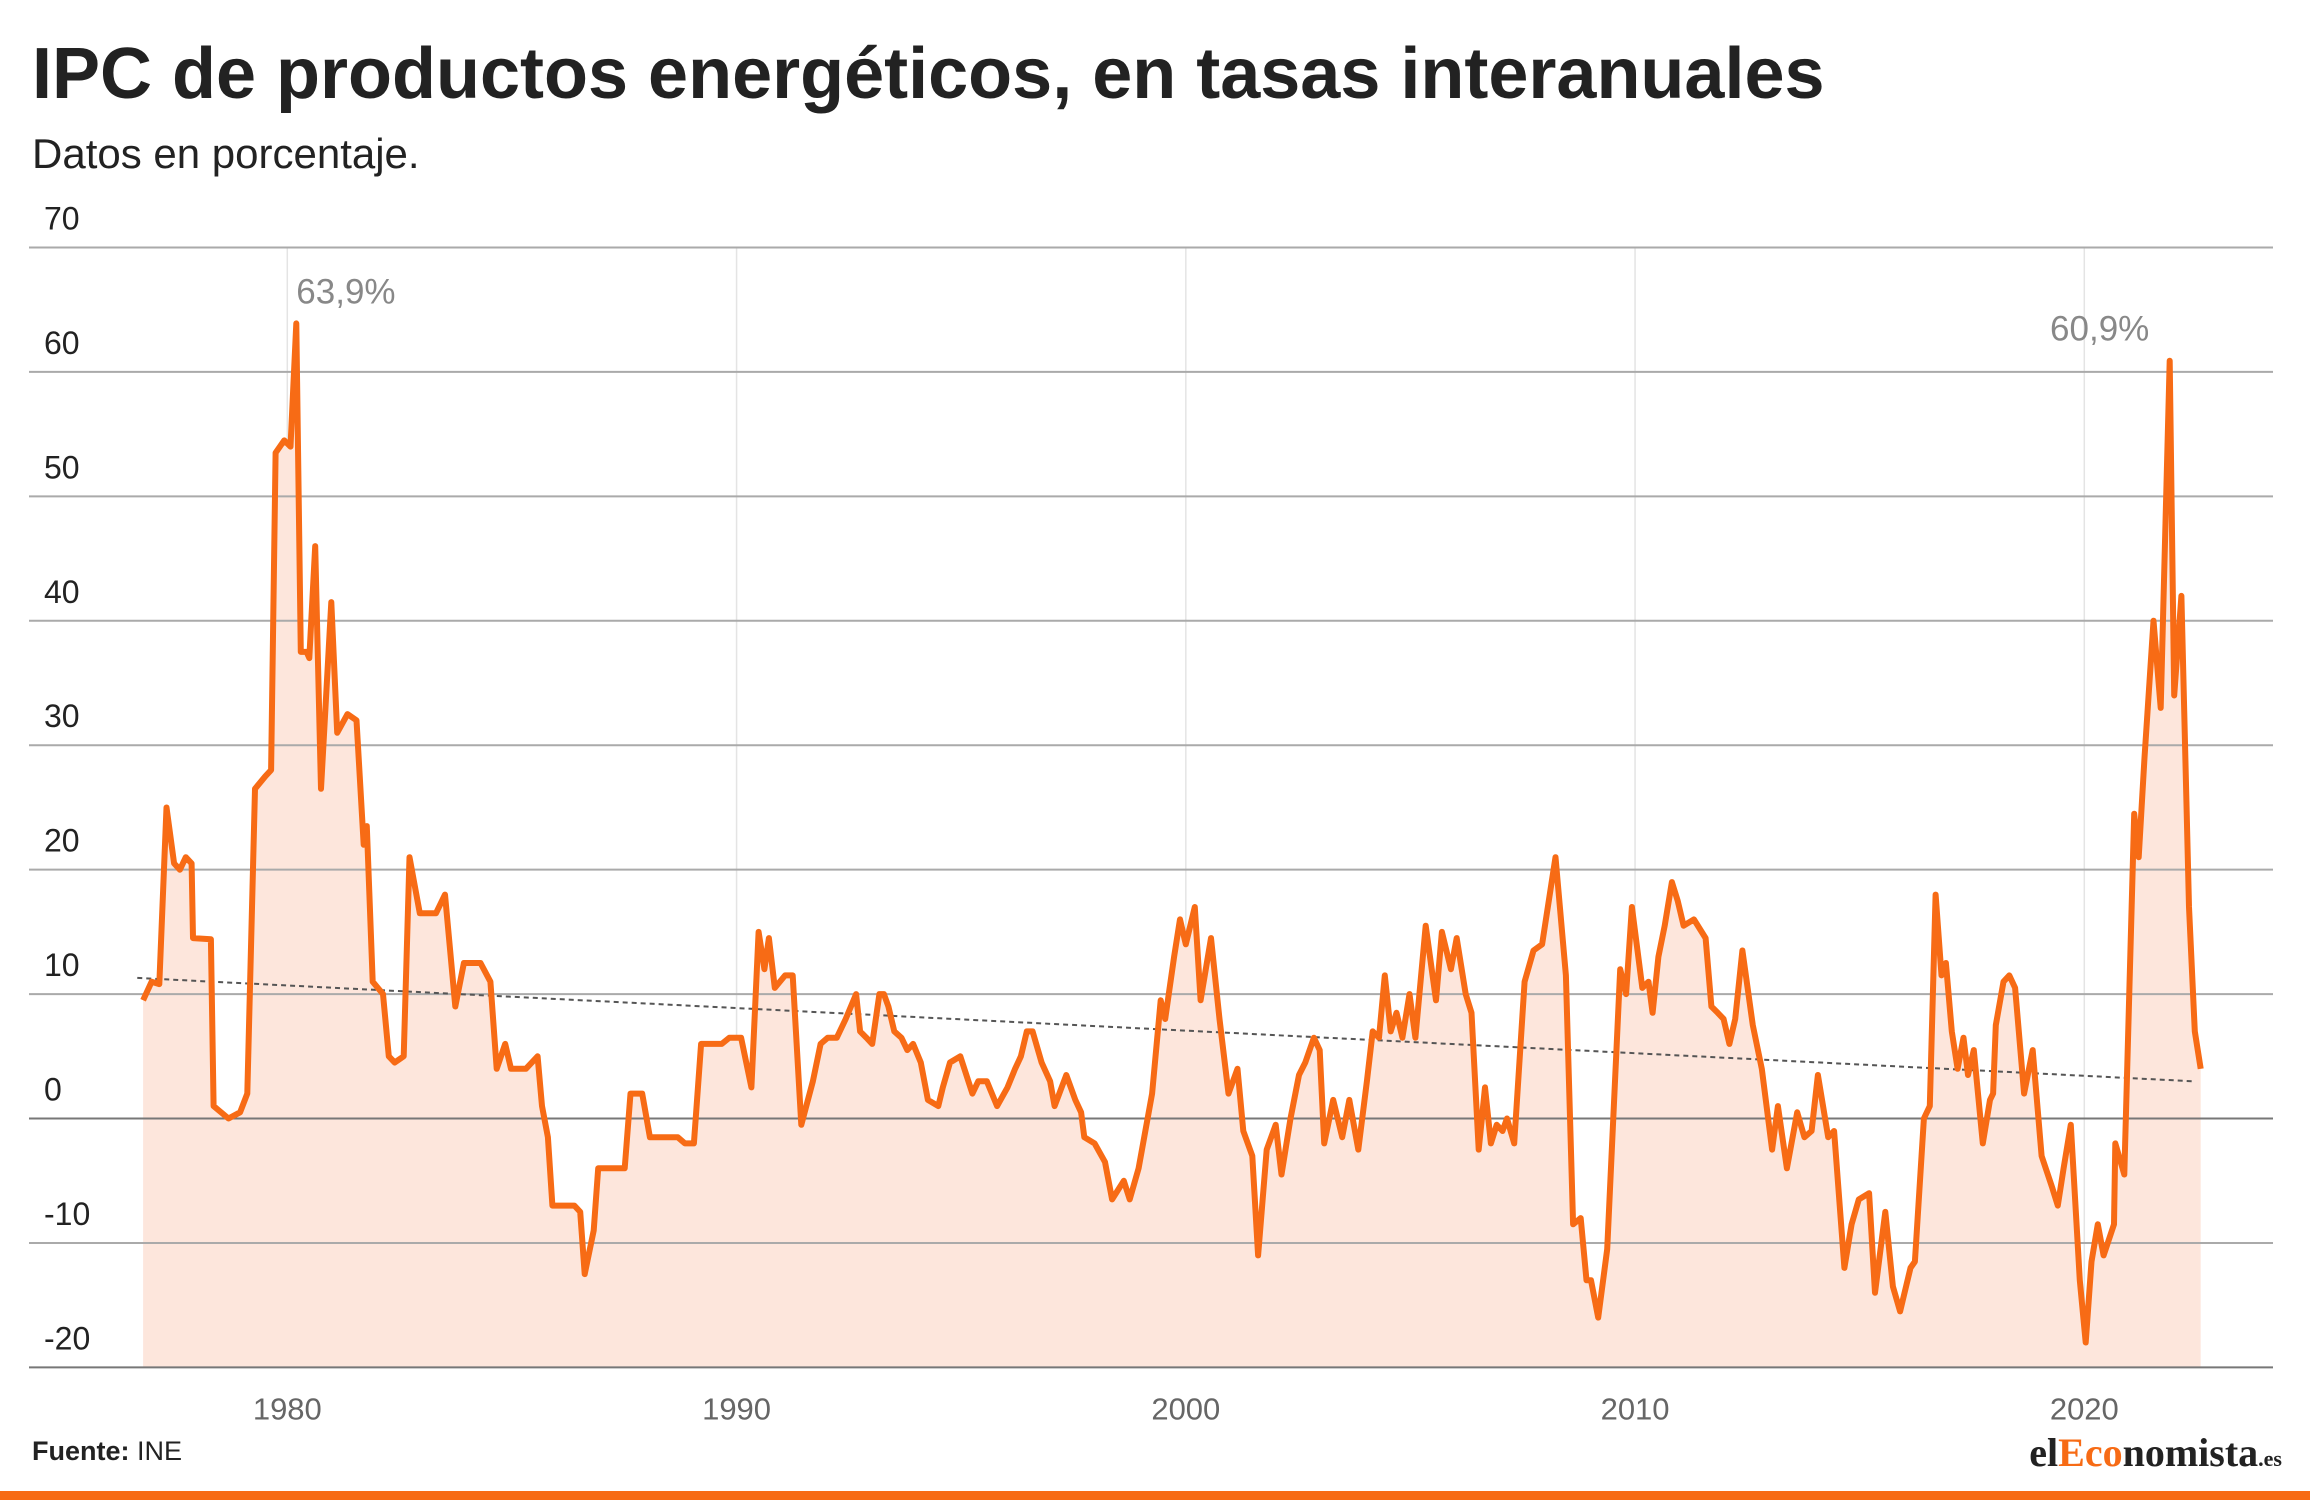  What do you see at coordinates (67, 1214) in the screenshot?
I see `y-tick-label: -10` at bounding box center [67, 1214].